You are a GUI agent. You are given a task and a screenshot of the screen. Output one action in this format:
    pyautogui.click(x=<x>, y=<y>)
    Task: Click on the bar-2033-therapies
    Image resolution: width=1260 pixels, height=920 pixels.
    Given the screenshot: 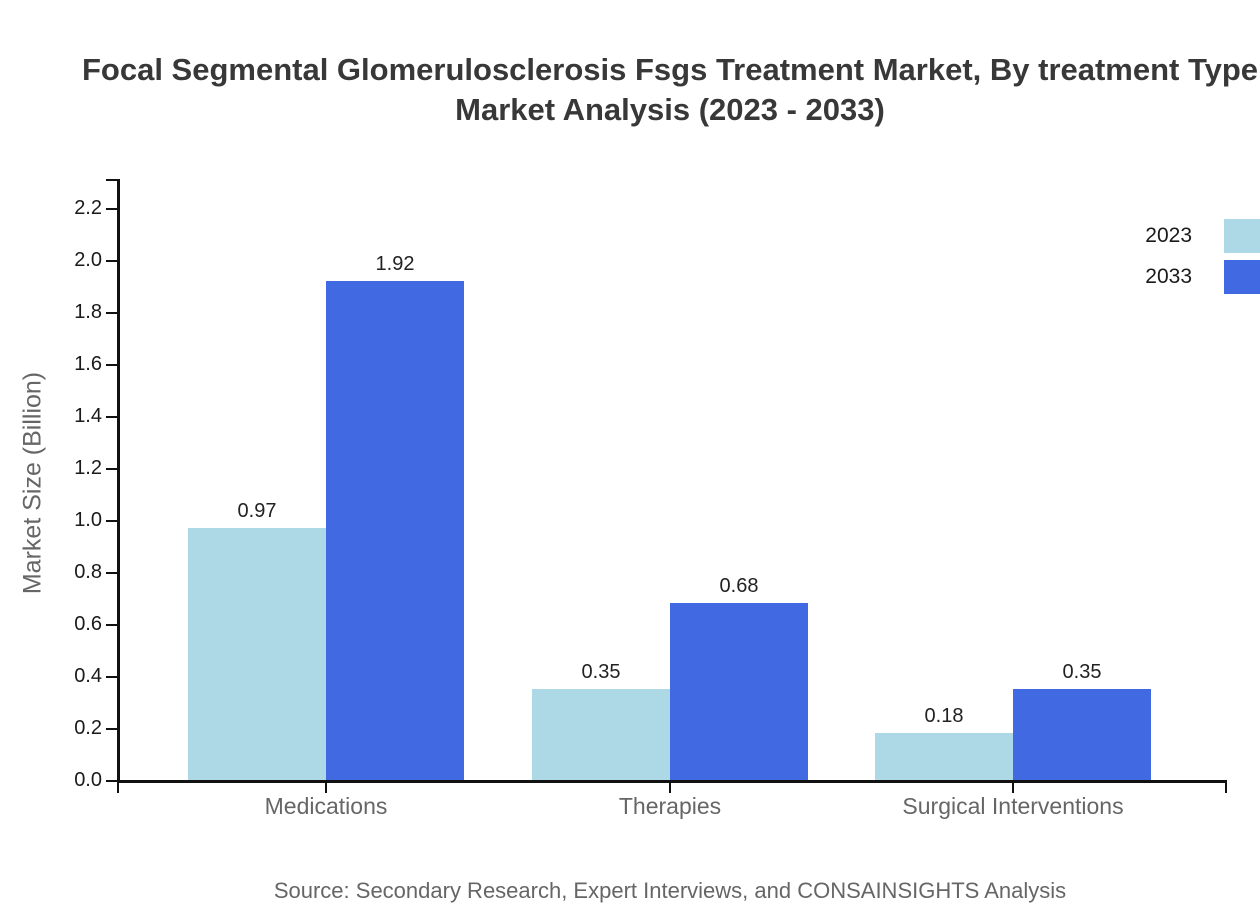 What is the action you would take?
    pyautogui.click(x=739, y=691)
    